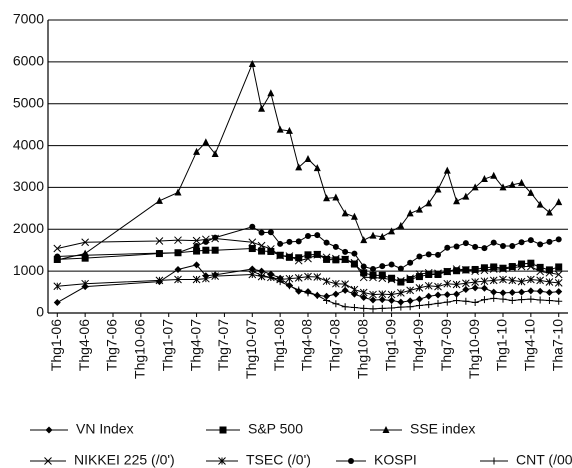 The image size is (572, 468). What do you see at coordinates (195, 345) in the screenshot?
I see `x-tick-label: Thg4-07` at bounding box center [195, 345].